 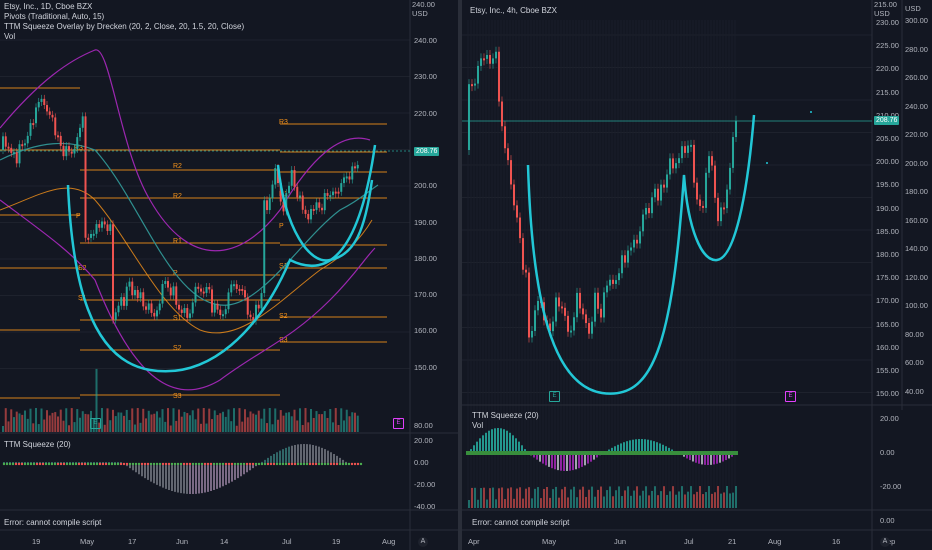 What do you see at coordinates (554, 396) in the screenshot?
I see `four-hour-earnings-marker-1: E` at bounding box center [554, 396].